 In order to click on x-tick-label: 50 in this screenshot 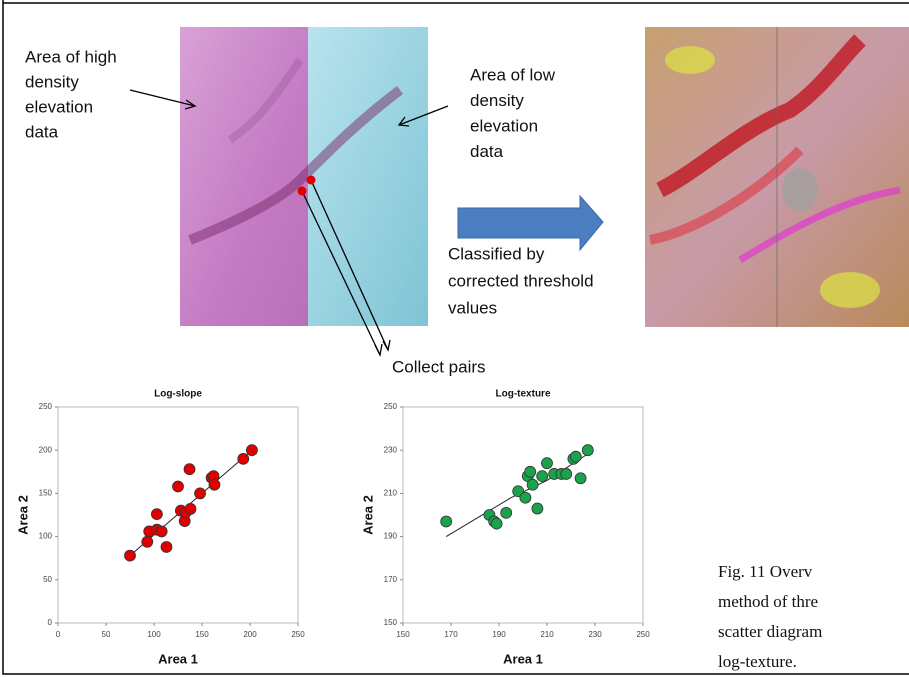, I will do `click(106, 634)`.